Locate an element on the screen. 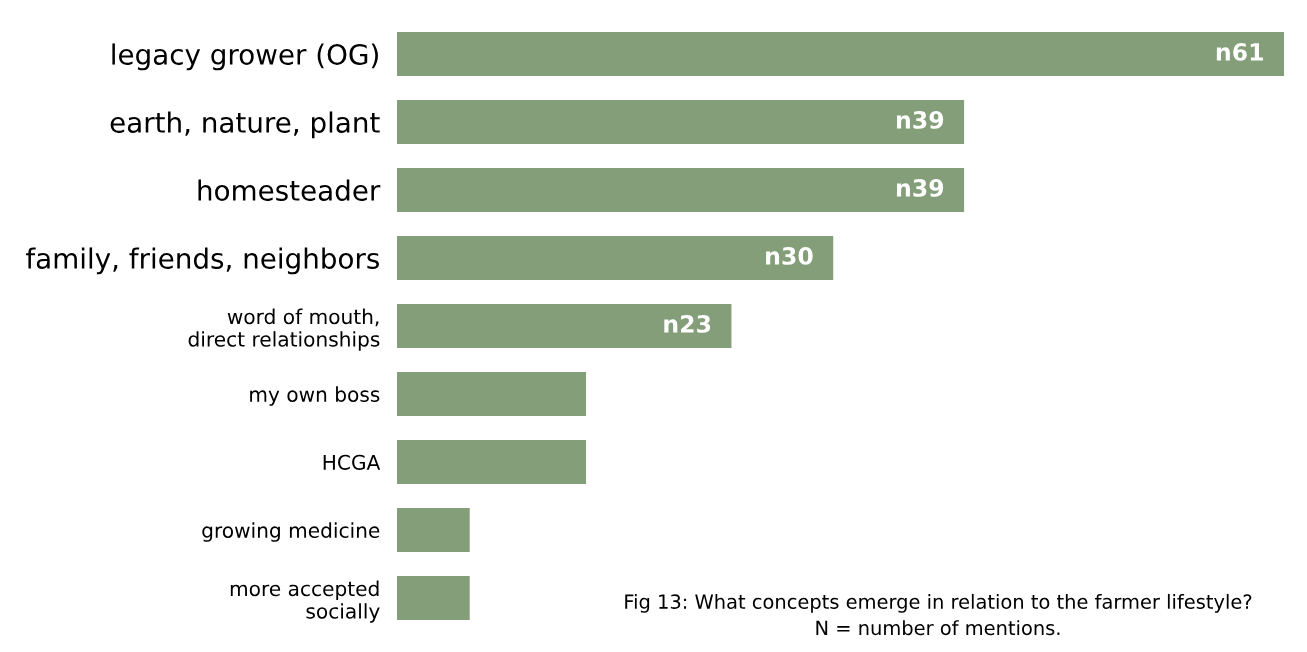 This screenshot has width=1307, height=652. y-tick-label: legacy grower (OG) is located at coordinates (245, 57).